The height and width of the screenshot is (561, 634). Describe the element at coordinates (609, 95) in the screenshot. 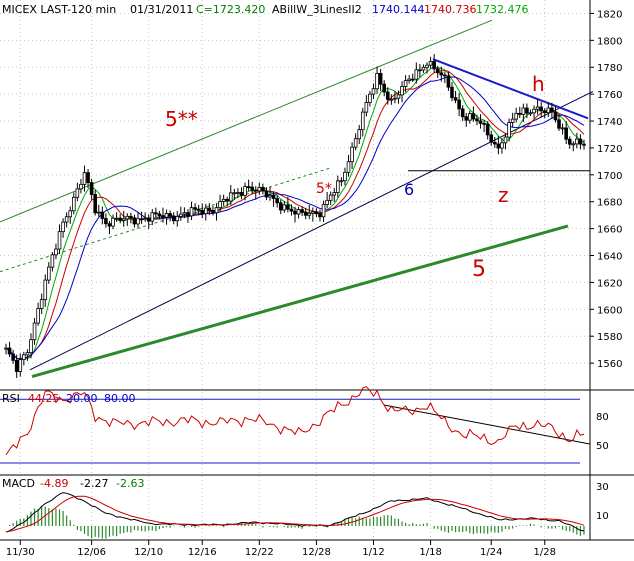

I see `price-tick-label: 1760` at that location.